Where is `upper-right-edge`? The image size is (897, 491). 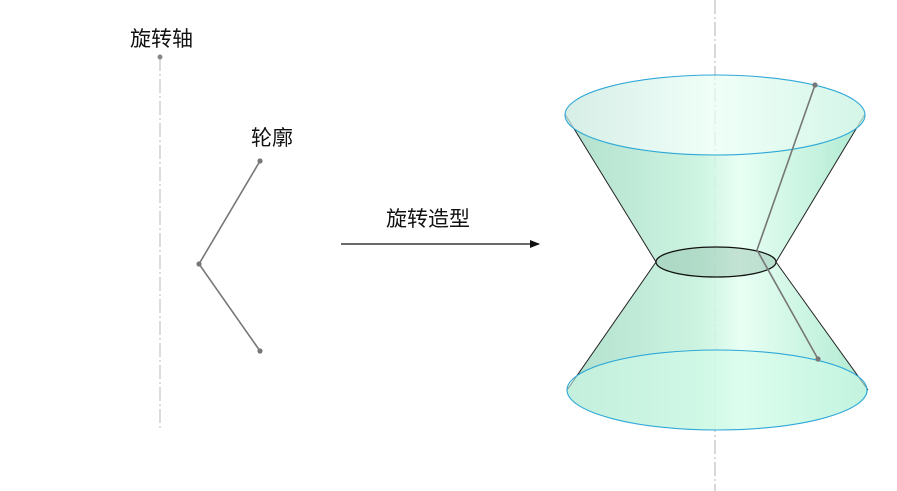 upper-right-edge is located at coordinates (820, 188).